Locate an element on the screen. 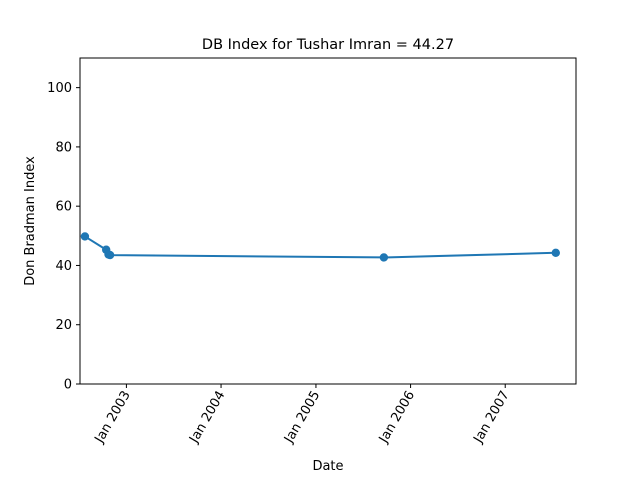 The image size is (640, 480). x-tick-label: Jan 2004 is located at coordinates (207, 418).